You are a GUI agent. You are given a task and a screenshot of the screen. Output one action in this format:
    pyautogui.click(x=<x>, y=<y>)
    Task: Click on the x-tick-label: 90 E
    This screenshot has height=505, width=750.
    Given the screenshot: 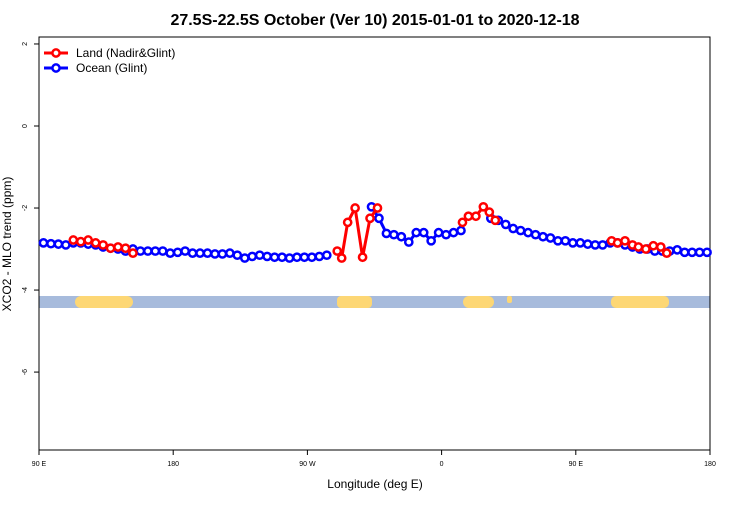 What is the action you would take?
    pyautogui.click(x=576, y=464)
    